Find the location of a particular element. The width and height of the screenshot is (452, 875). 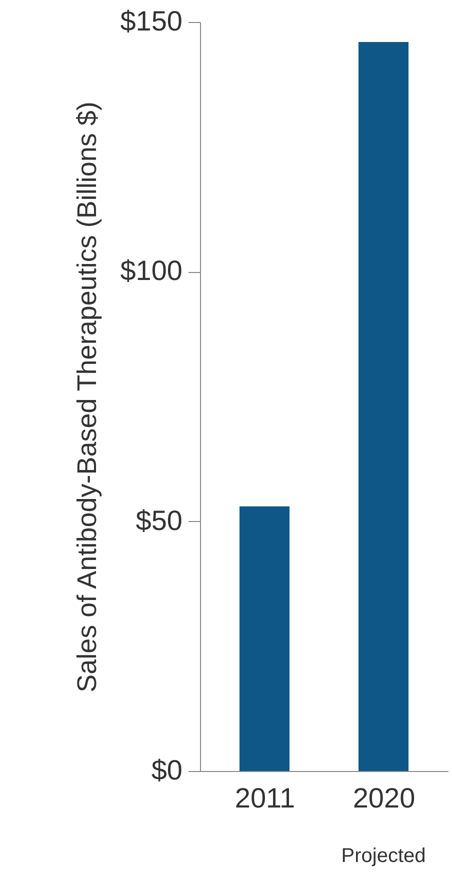

y-tick-label: $50 is located at coordinates (159, 520).